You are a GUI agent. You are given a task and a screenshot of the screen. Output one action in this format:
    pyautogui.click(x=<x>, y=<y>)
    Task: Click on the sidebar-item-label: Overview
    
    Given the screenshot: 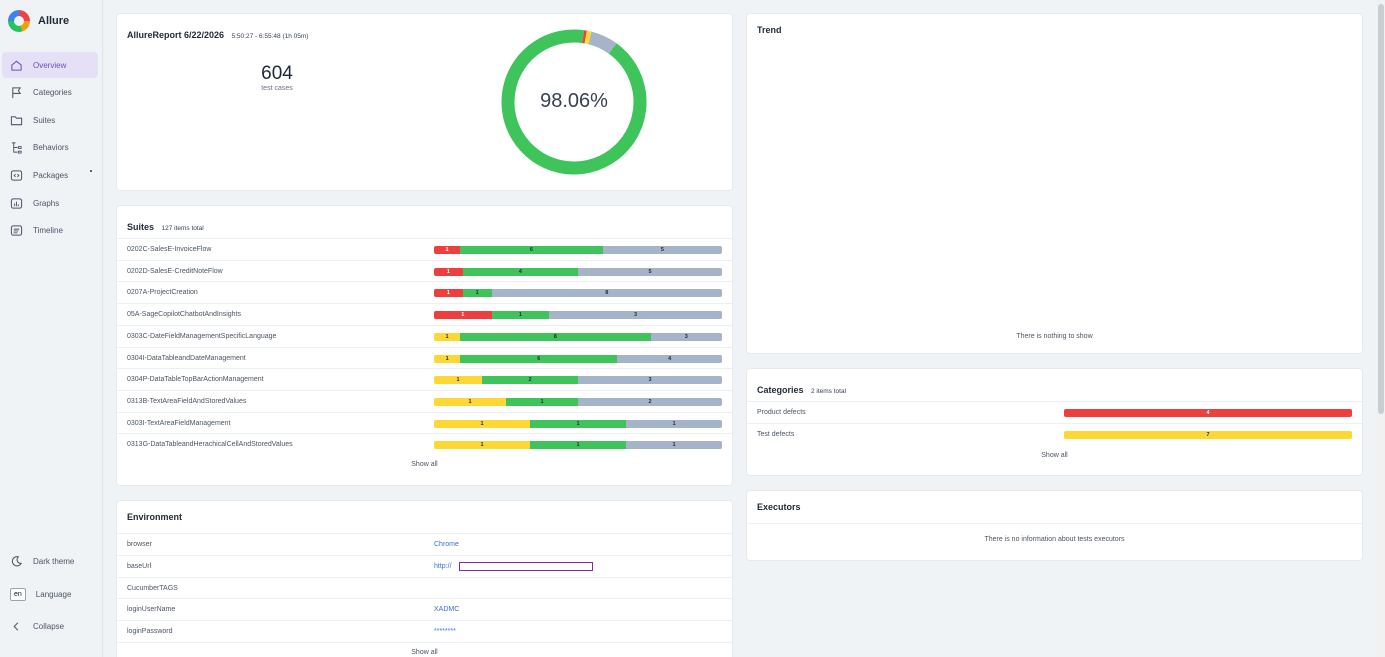 What is the action you would take?
    pyautogui.click(x=50, y=65)
    